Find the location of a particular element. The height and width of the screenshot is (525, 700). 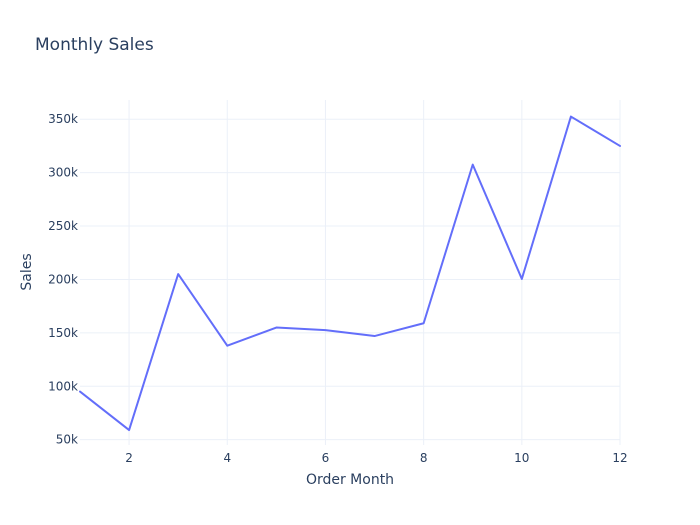

y-tick-label: 300k is located at coordinates (63, 173).